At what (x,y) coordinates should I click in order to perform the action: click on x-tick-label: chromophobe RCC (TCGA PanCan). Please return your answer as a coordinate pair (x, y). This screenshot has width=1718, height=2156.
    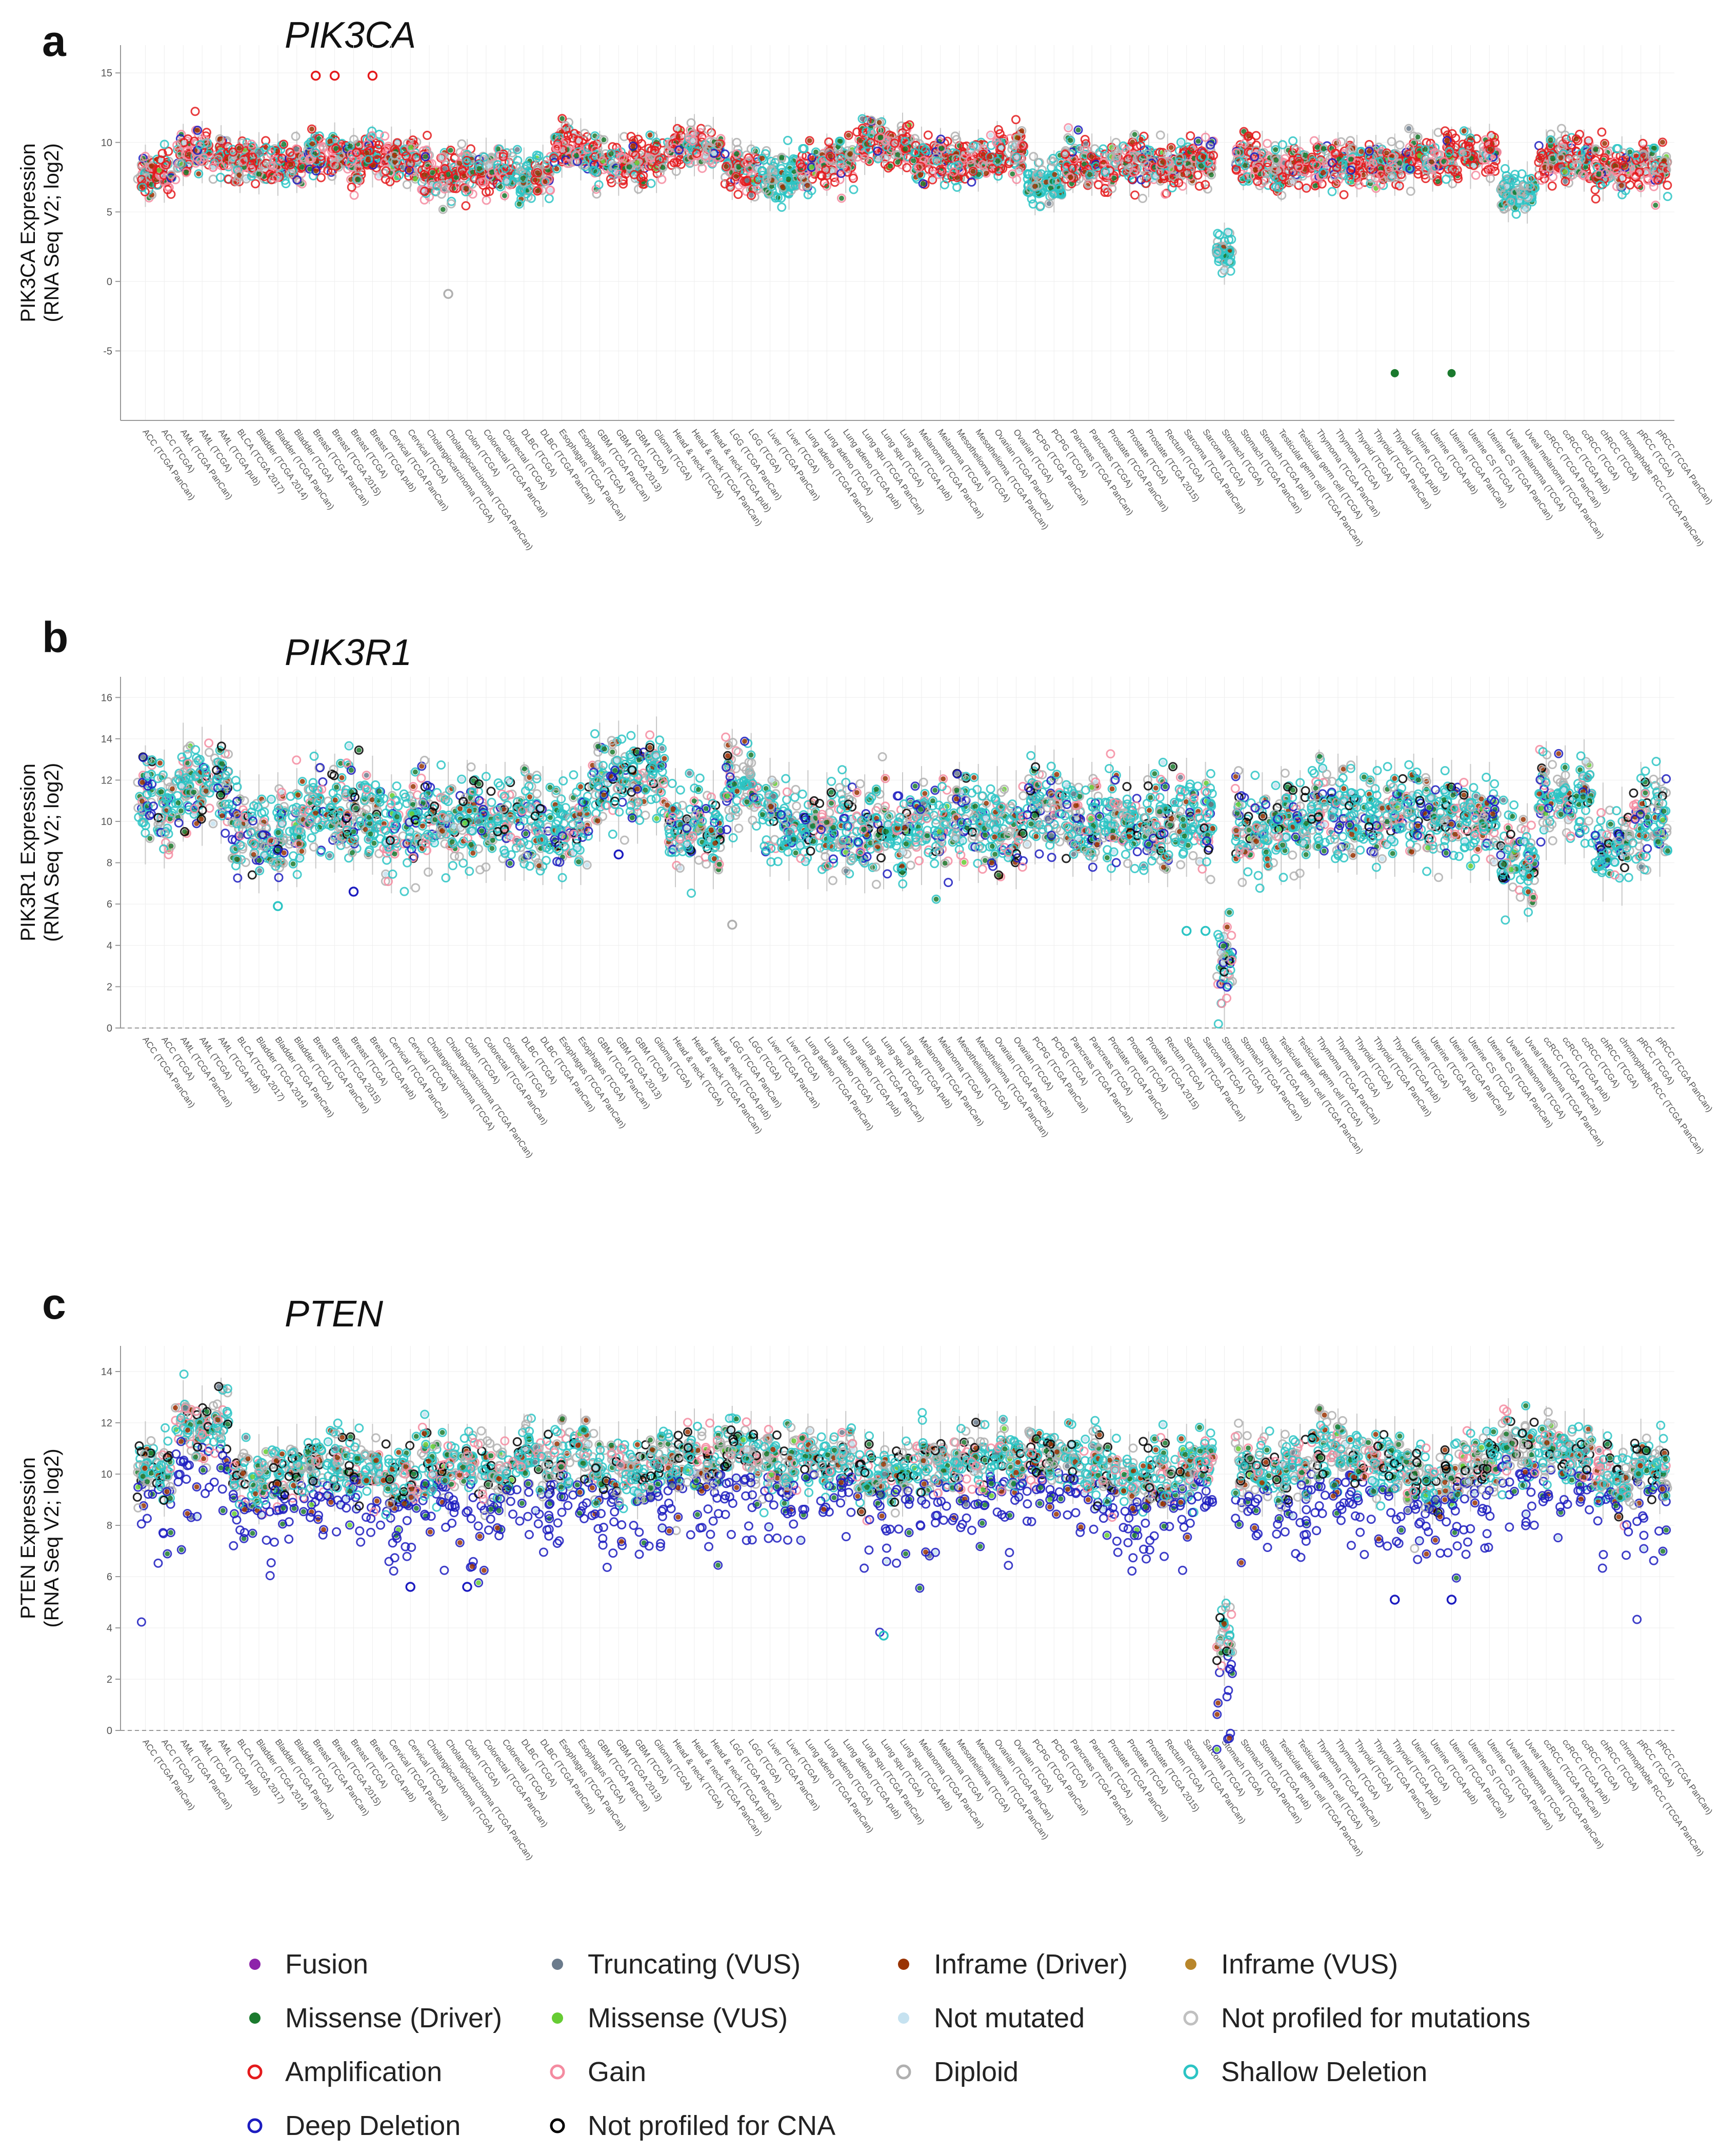
    Looking at the image, I should click on (1661, 487).